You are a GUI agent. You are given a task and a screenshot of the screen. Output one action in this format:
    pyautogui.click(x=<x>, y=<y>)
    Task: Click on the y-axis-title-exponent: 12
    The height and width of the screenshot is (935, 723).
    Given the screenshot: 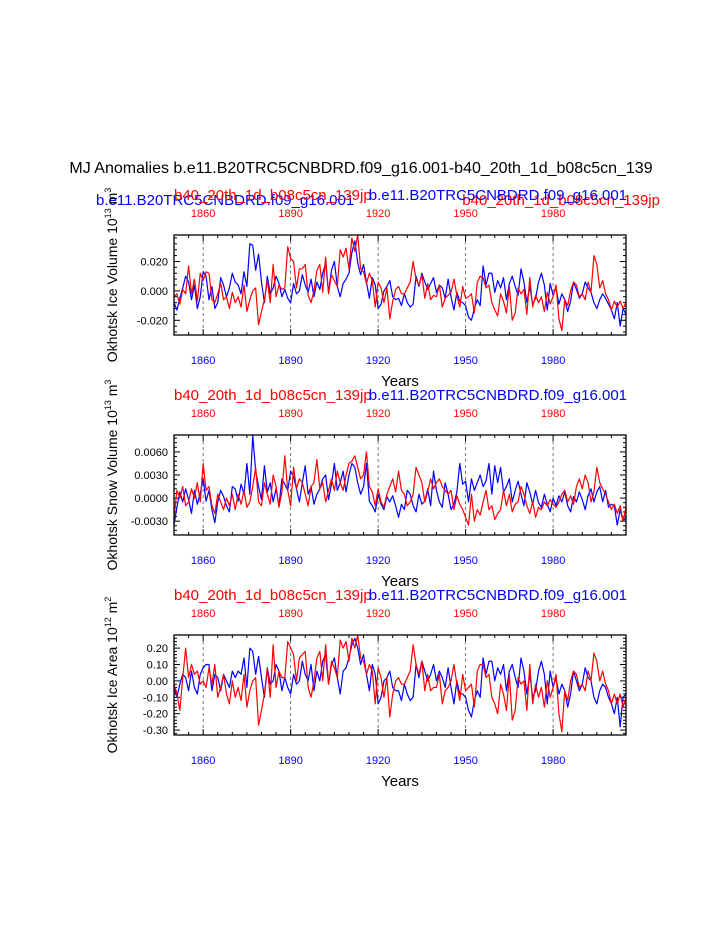 What is the action you would take?
    pyautogui.click(x=108, y=622)
    